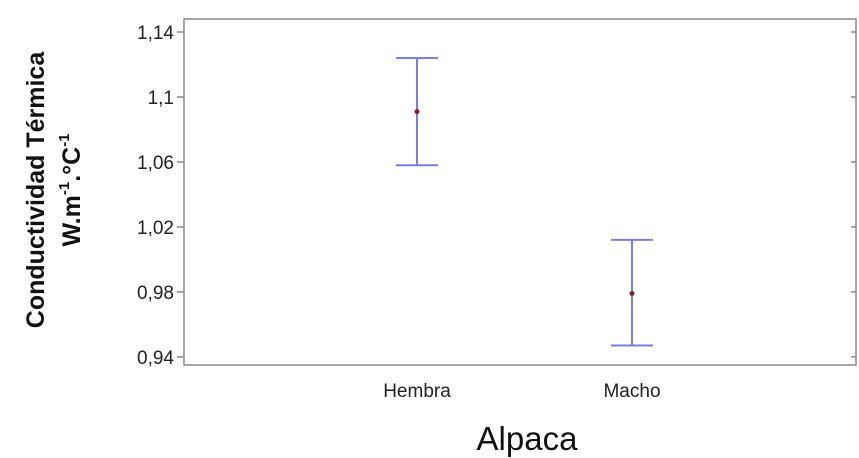 The image size is (859, 458). What do you see at coordinates (64, 139) in the screenshot?
I see `y-axis-title-unit-sup2: -1` at bounding box center [64, 139].